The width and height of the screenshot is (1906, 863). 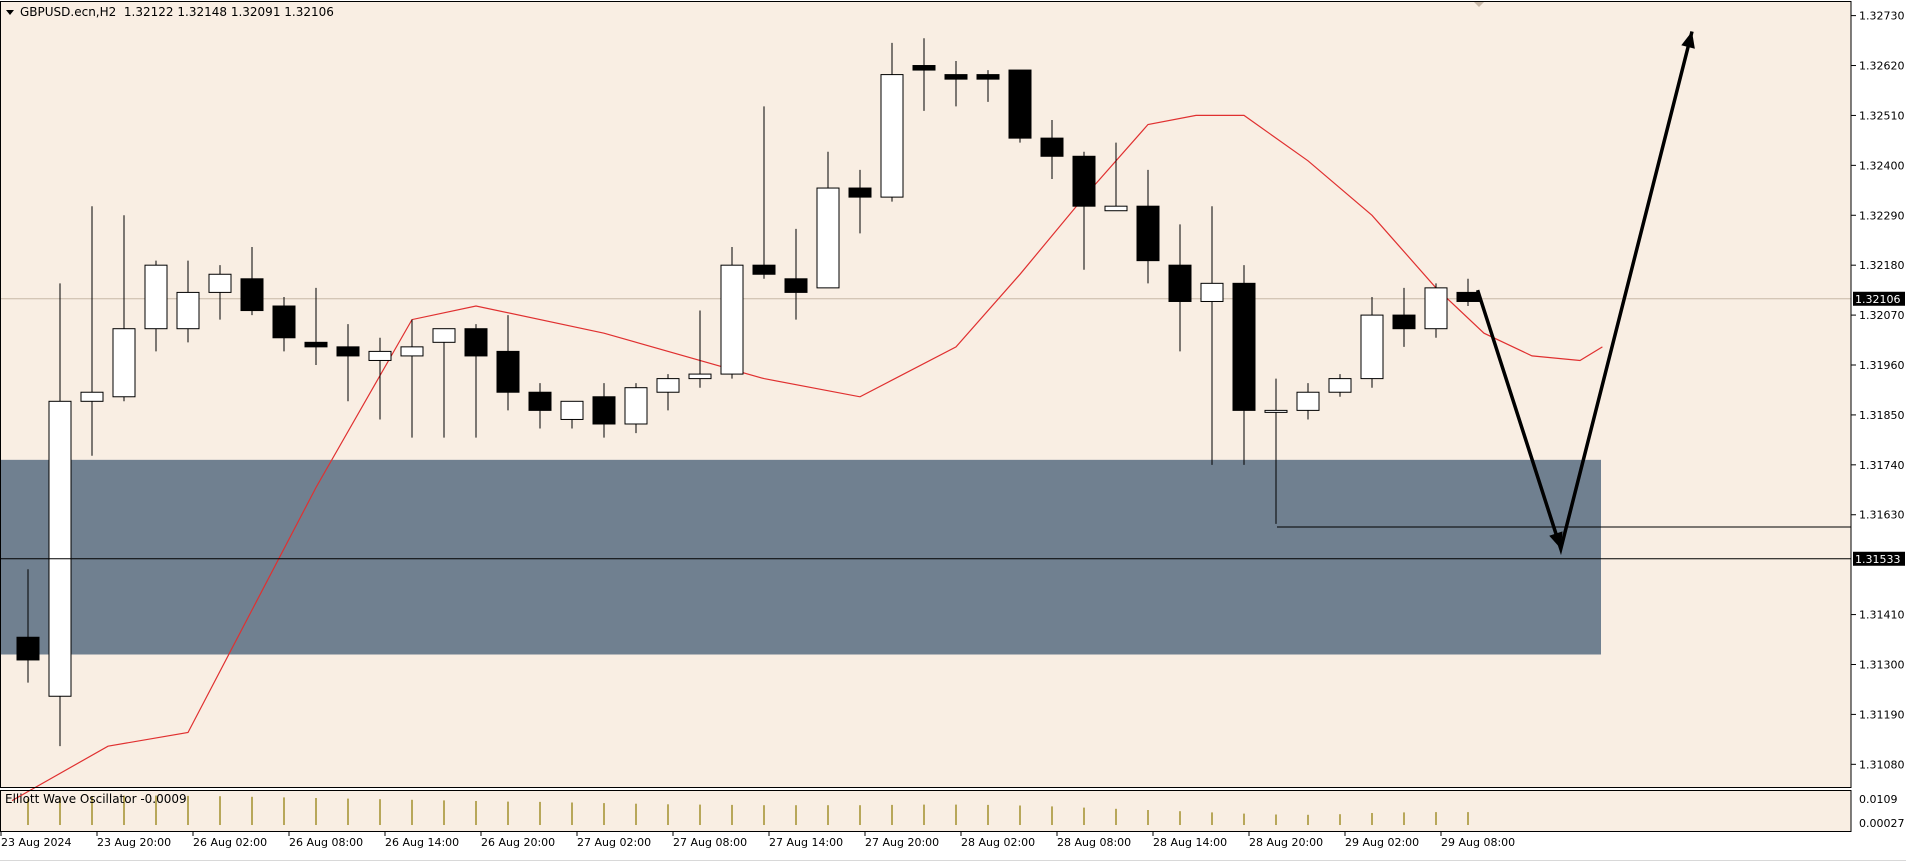 What do you see at coordinates (1878, 799) in the screenshot?
I see `oscillator-tick-label: 0.0109` at bounding box center [1878, 799].